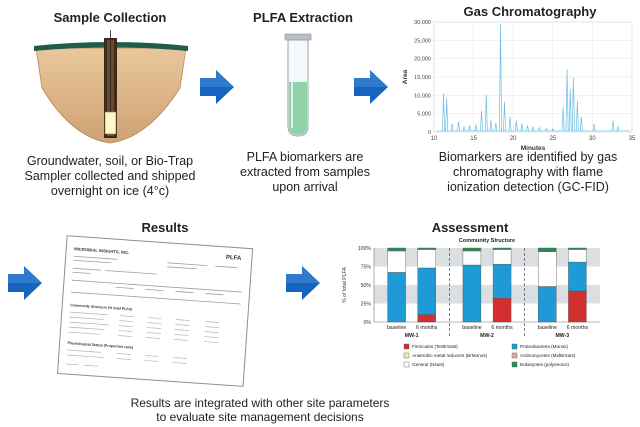 The image size is (640, 427). What do you see at coordinates (552, 139) in the screenshot?
I see `x-tick-label: 25` at bounding box center [552, 139].